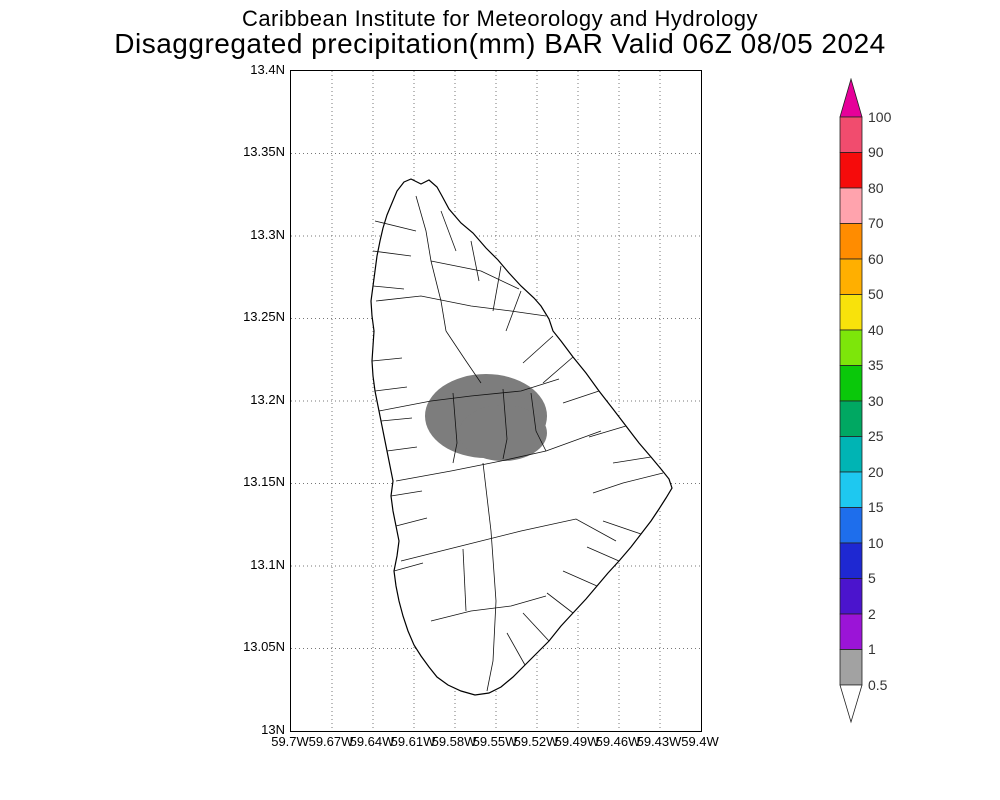 Image resolution: width=1000 pixels, height=800 pixels. I want to click on legend-label: 35, so click(876, 365).